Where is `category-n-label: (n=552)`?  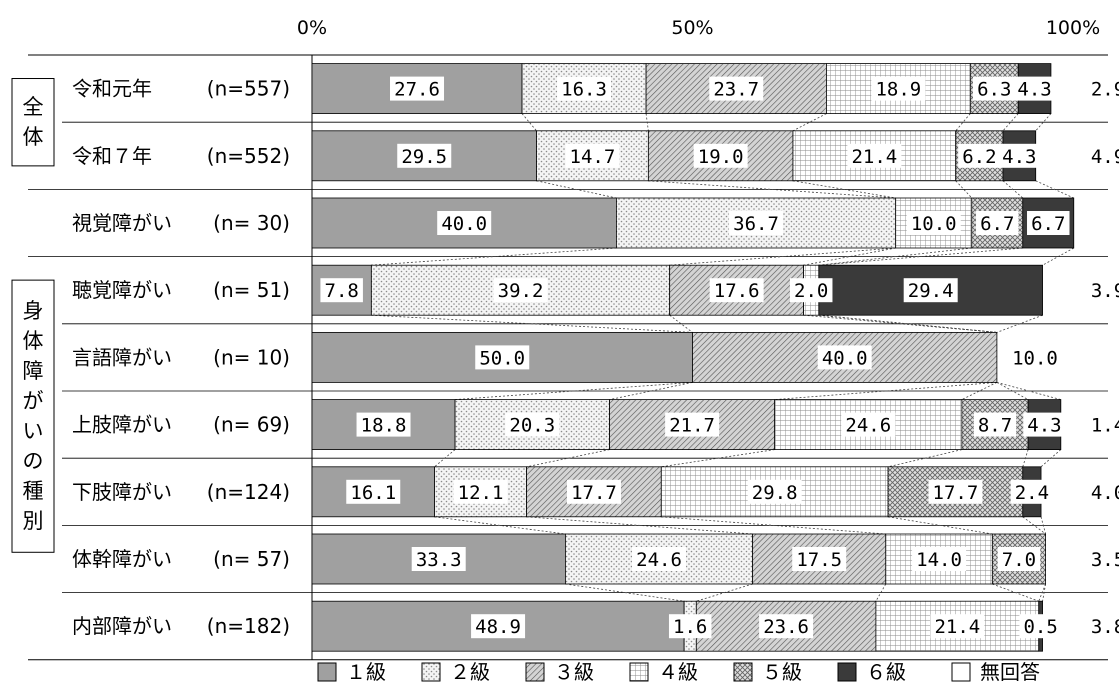
category-n-label: (n=552) is located at coordinates (248, 156).